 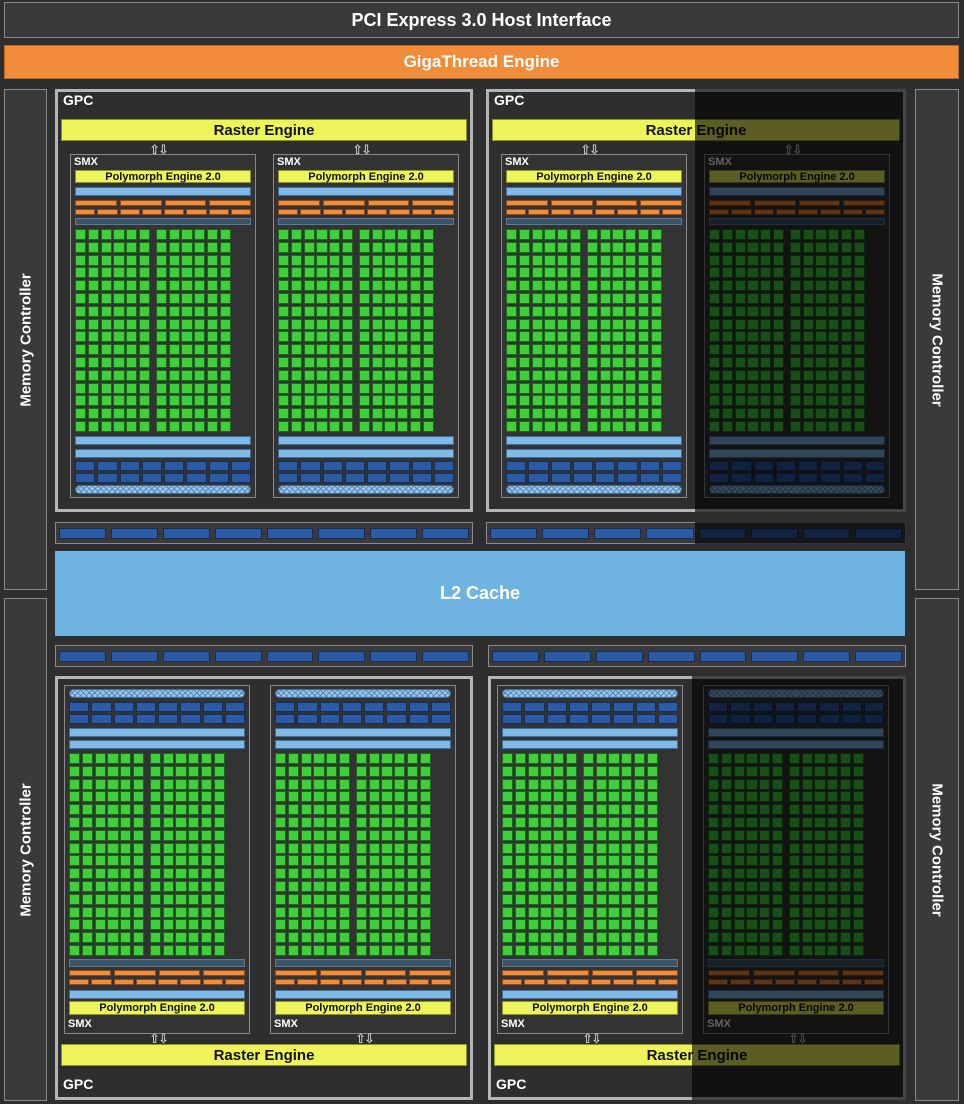 I want to click on instruction-cache-bar, so click(x=163, y=191).